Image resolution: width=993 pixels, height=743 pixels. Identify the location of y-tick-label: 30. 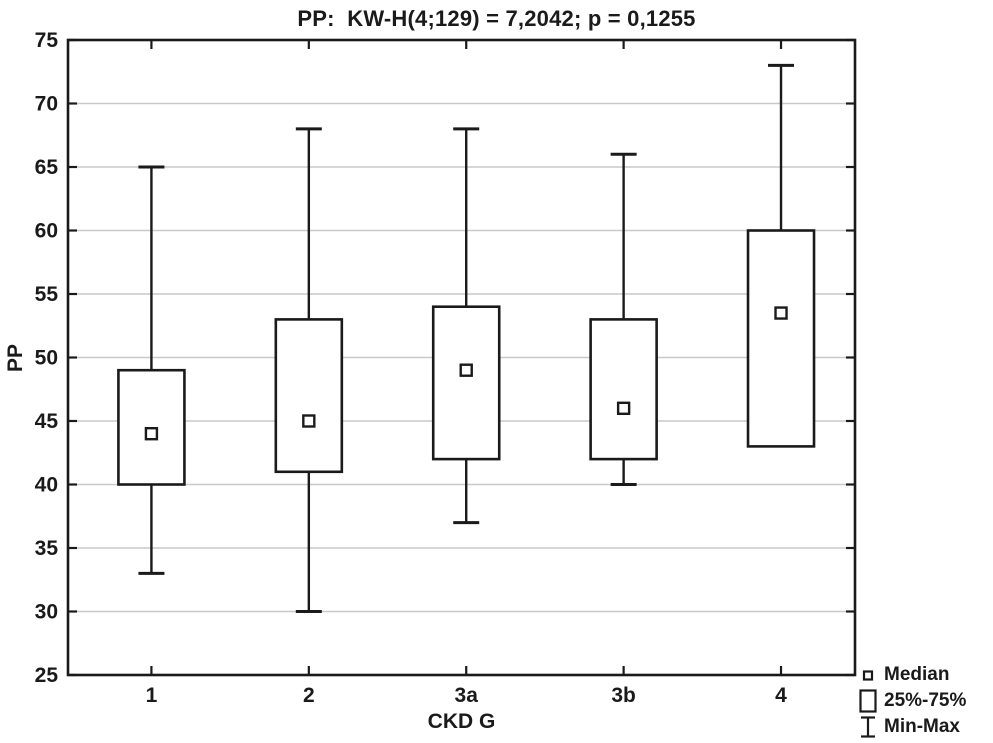
(46, 612).